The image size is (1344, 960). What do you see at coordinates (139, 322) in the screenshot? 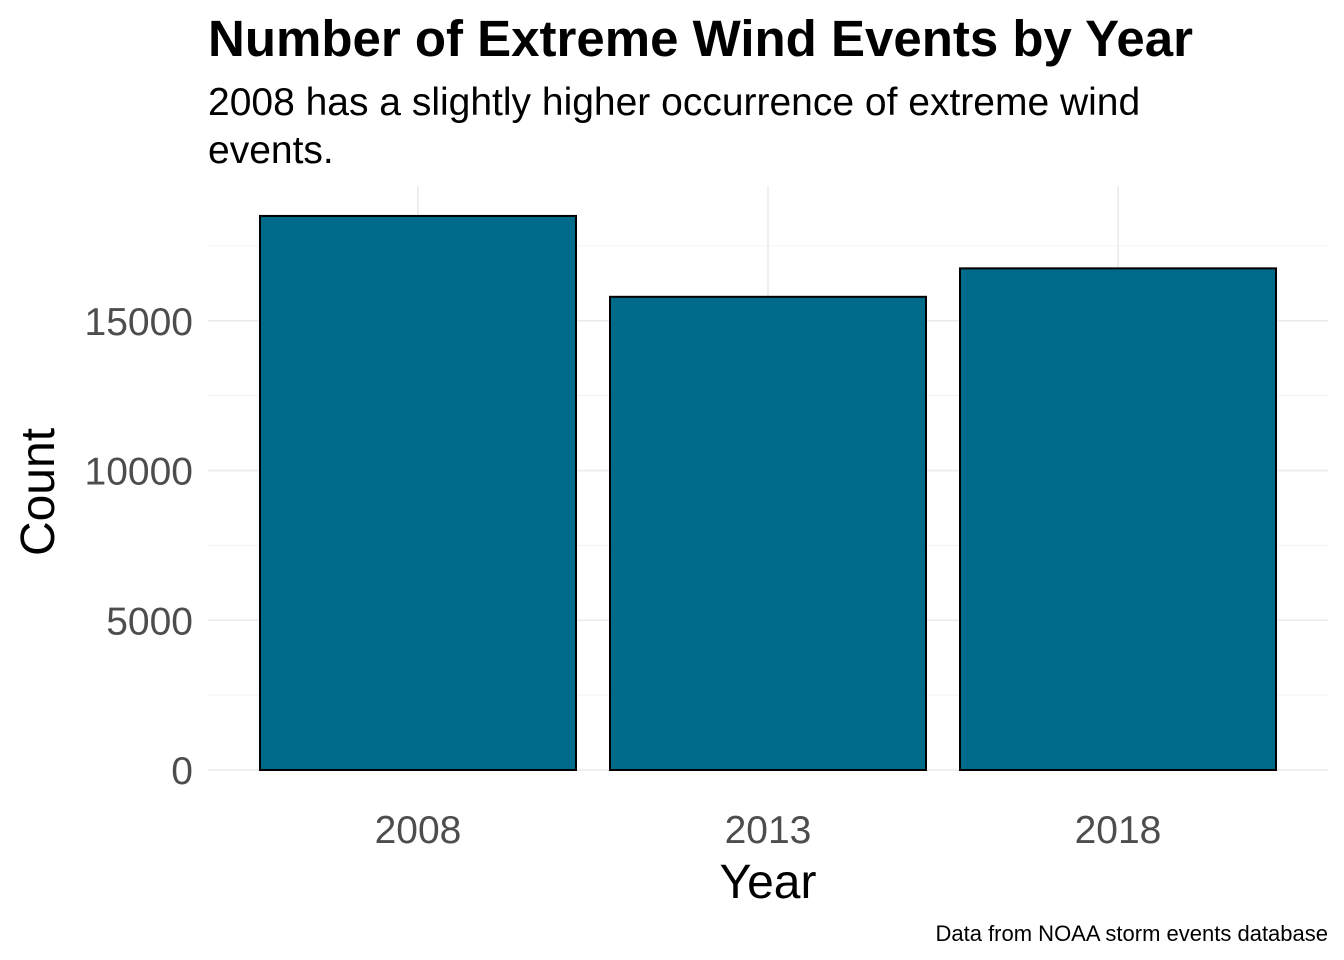
I see `y-tick-label: 15000` at bounding box center [139, 322].